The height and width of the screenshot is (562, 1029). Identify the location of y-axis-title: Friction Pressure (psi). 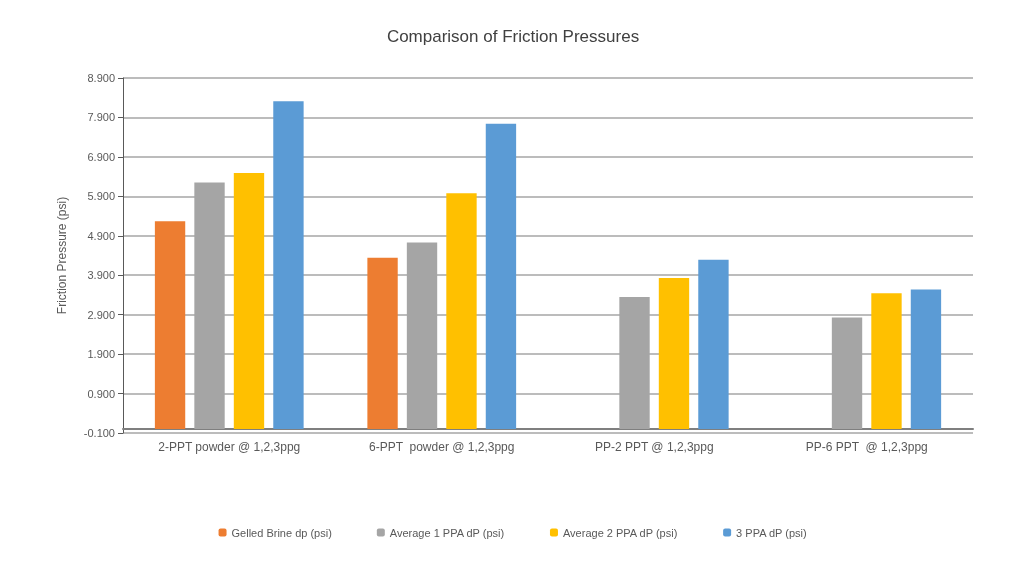
(62, 255).